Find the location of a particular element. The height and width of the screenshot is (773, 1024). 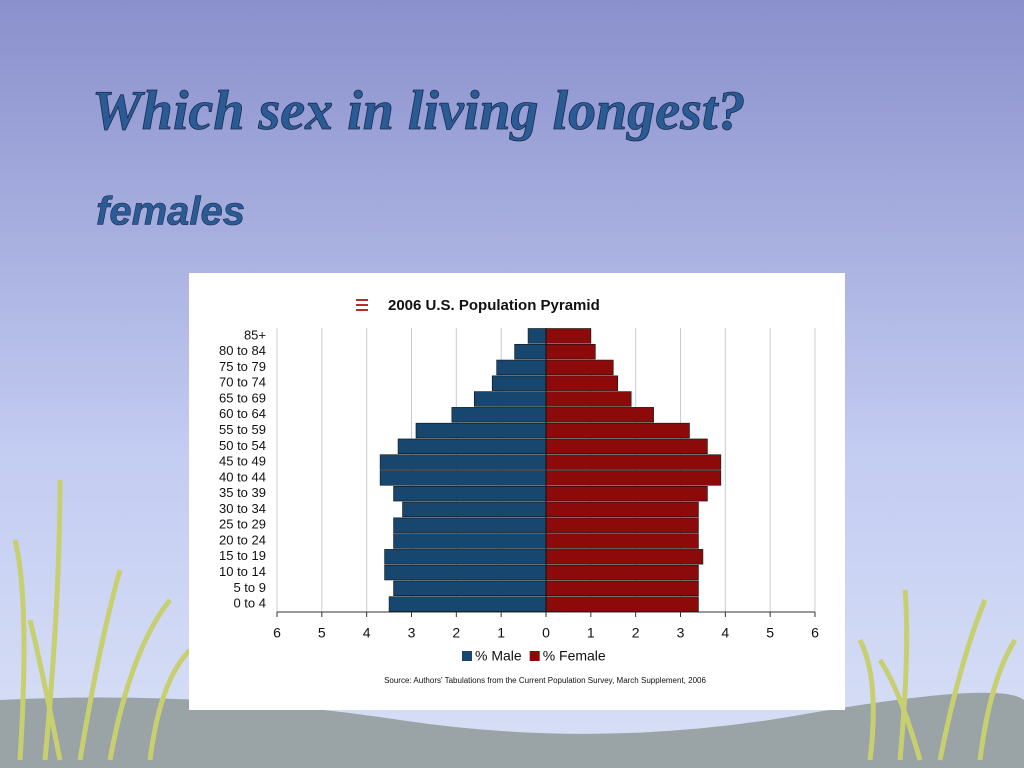

y-tick-label: 45 to 49 is located at coordinates (242, 461).